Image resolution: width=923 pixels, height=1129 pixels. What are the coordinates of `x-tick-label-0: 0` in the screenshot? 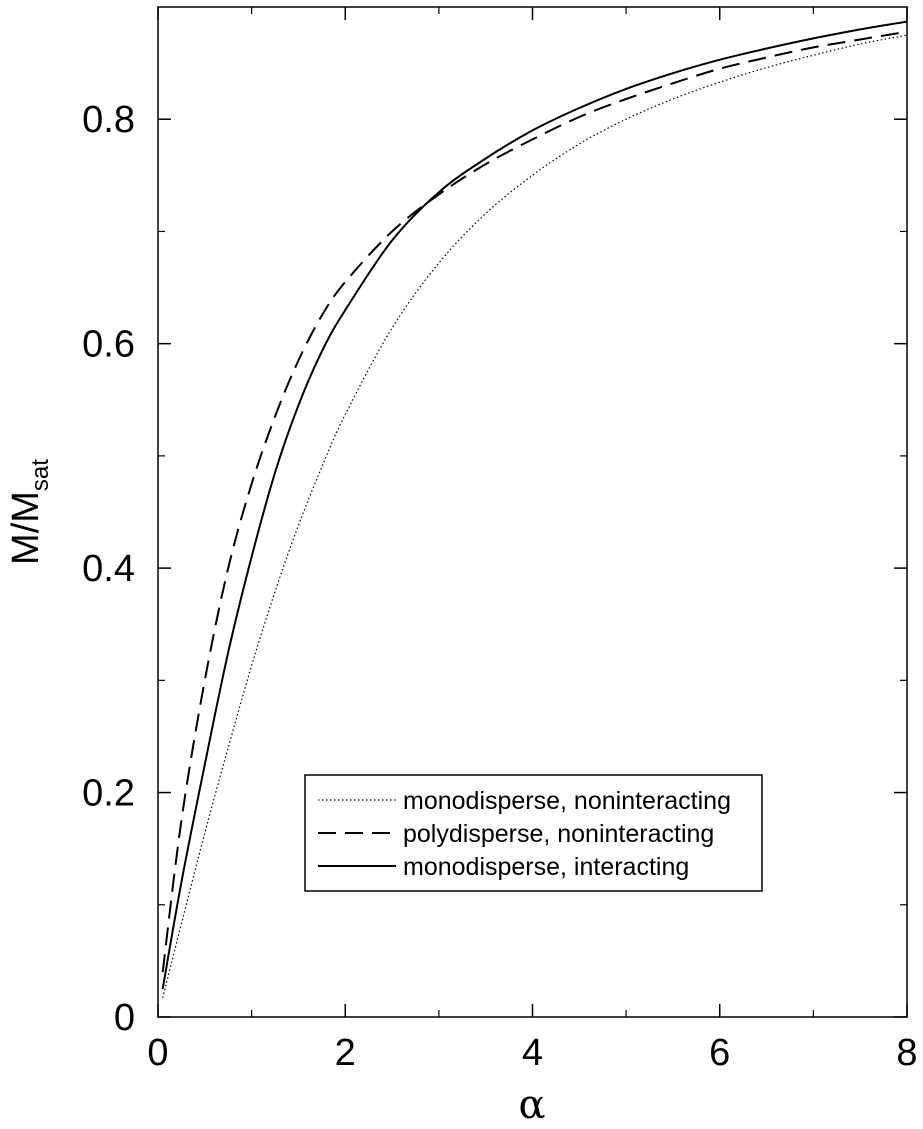 It's located at (157, 1053).